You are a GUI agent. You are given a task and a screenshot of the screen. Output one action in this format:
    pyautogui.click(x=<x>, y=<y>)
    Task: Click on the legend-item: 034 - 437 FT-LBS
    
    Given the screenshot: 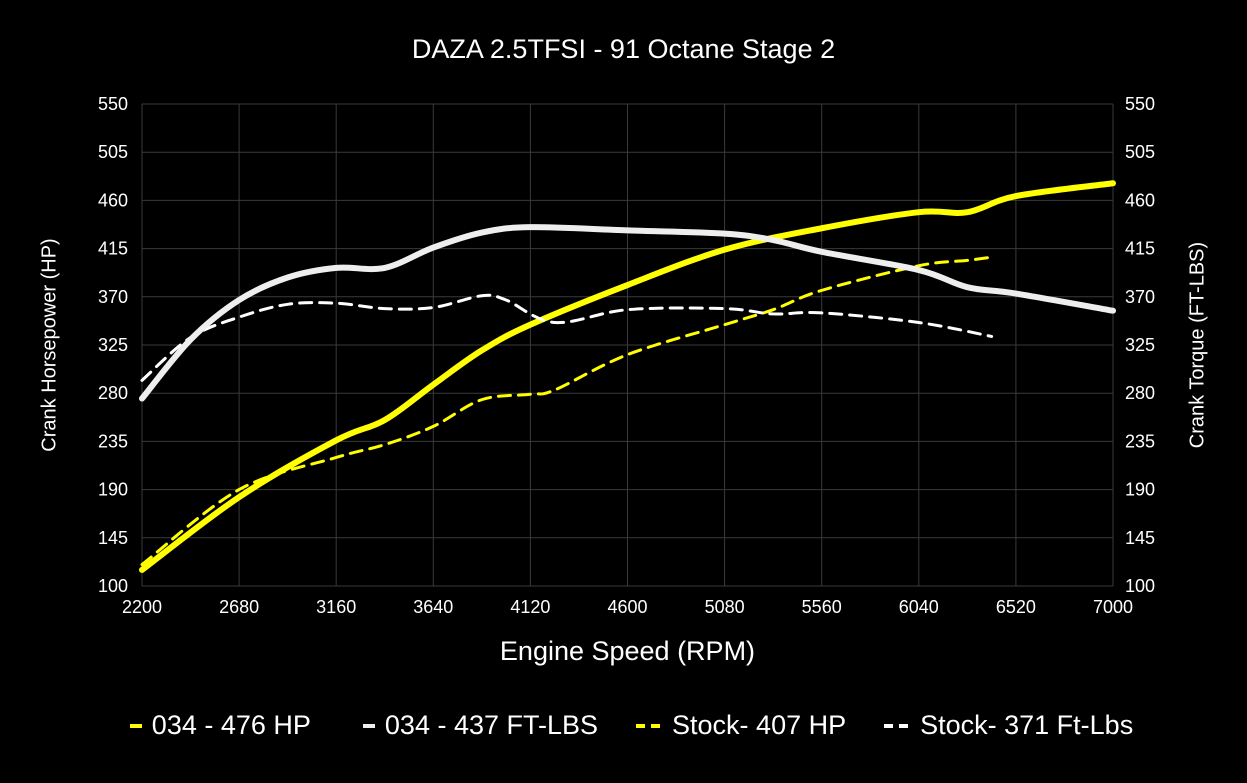 What is the action you would take?
    pyautogui.click(x=472, y=725)
    